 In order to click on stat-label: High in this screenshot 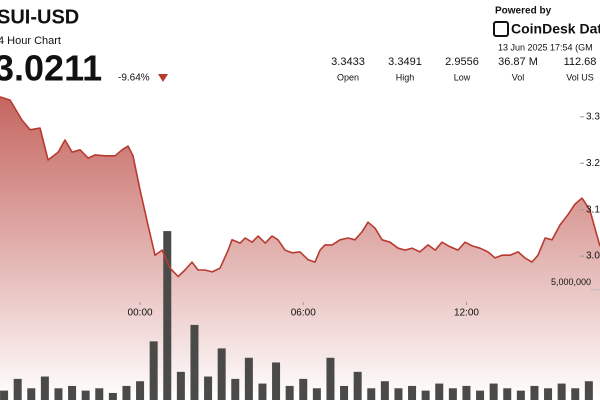, I will do `click(405, 77)`.